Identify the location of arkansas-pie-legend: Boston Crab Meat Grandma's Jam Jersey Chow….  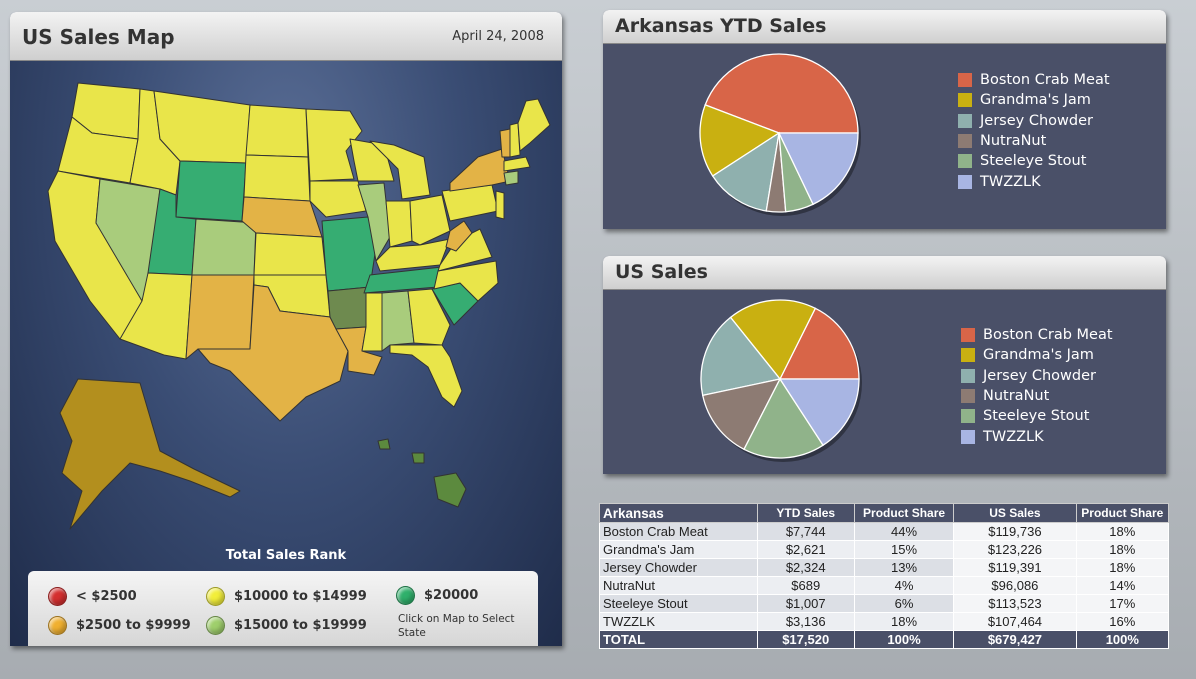
(1034, 131).